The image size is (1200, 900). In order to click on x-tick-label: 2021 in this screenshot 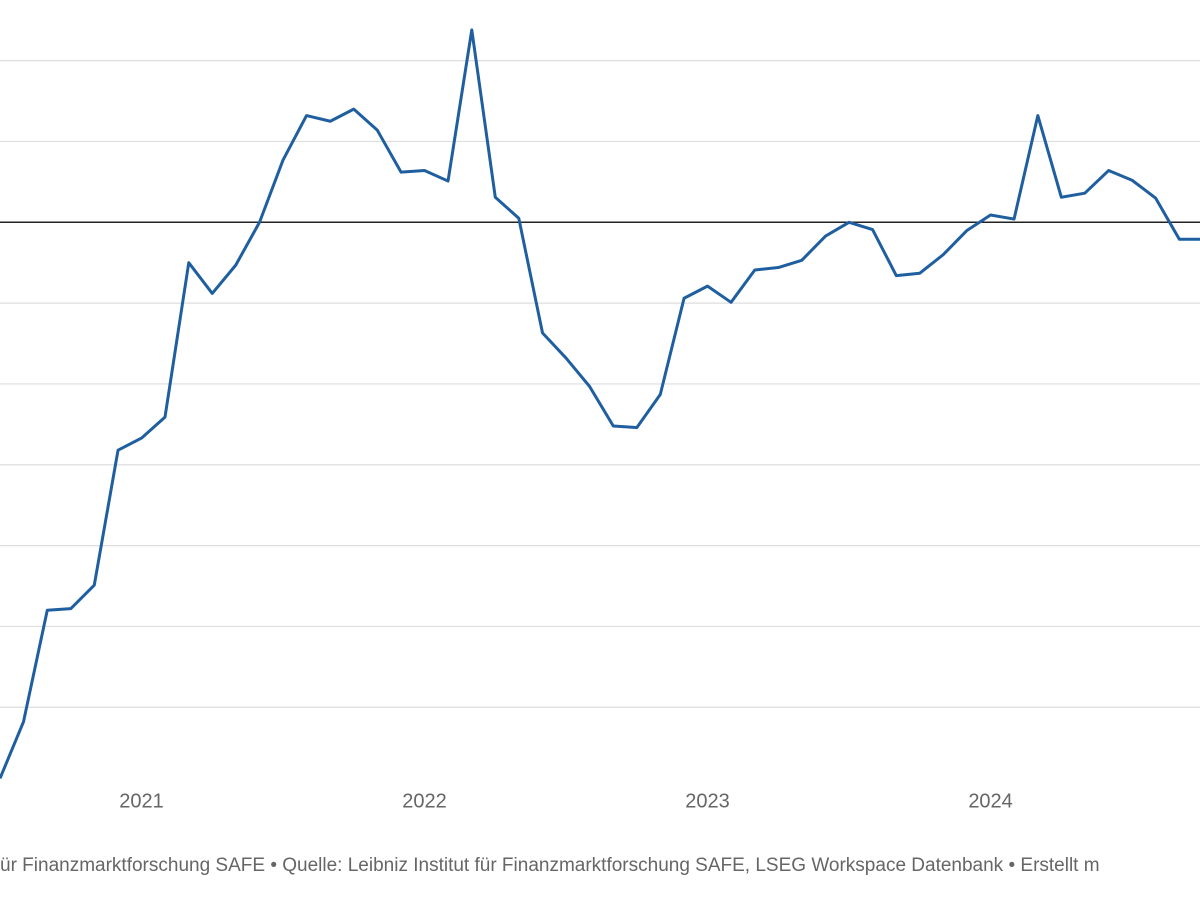, I will do `click(141, 801)`.